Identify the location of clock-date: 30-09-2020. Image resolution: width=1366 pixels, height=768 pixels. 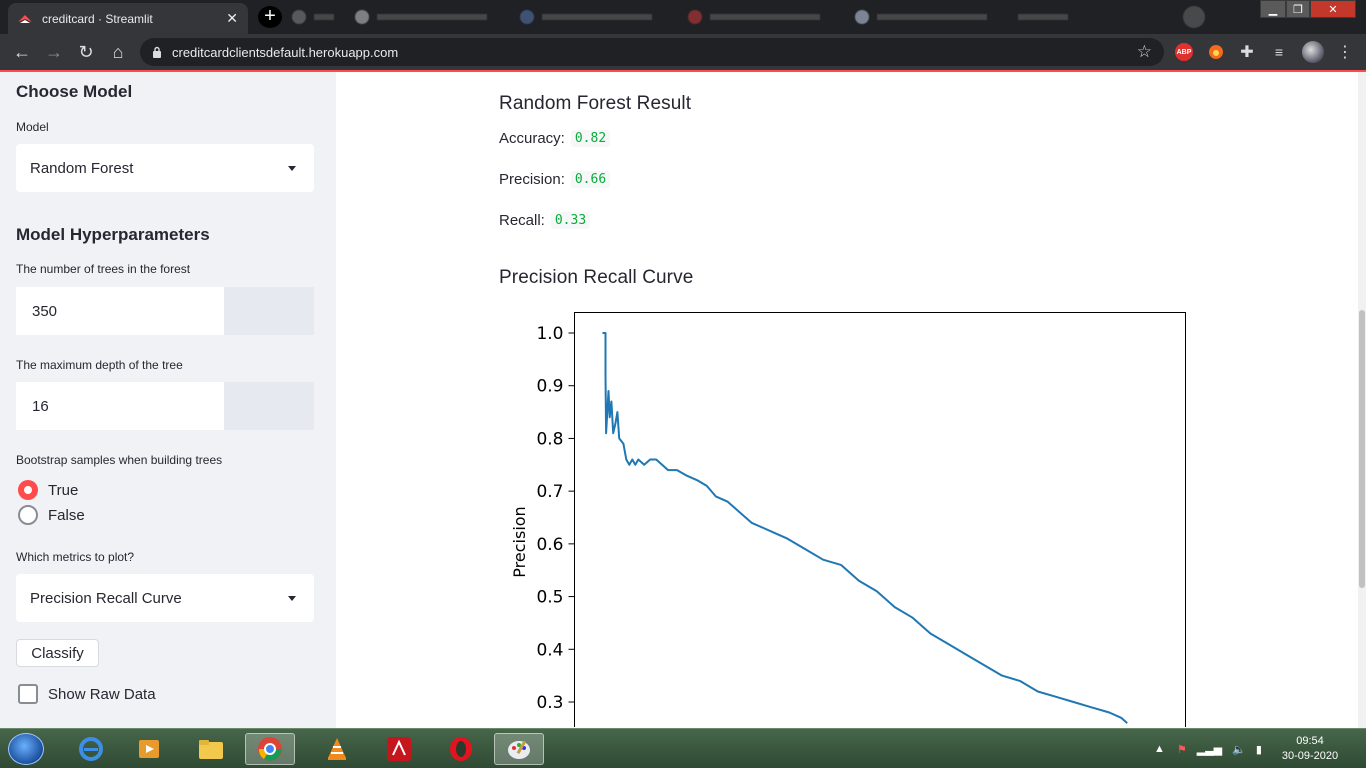
(1310, 756).